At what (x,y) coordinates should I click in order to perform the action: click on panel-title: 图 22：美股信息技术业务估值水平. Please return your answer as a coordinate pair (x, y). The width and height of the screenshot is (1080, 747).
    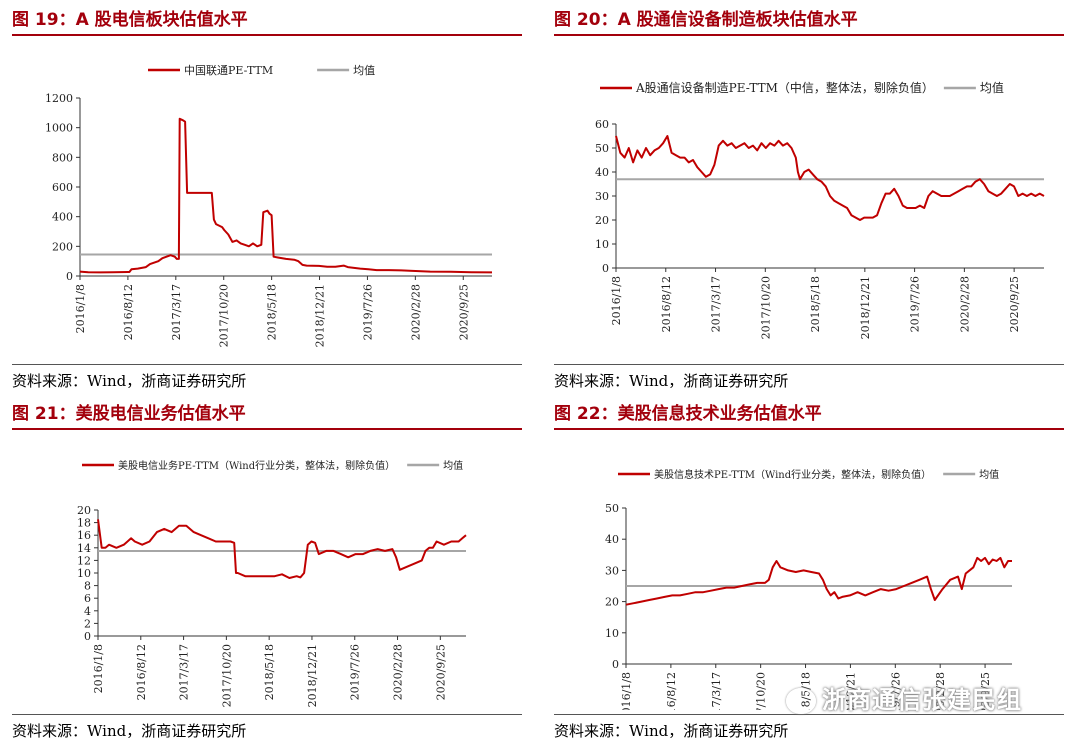
    Looking at the image, I should click on (809, 415).